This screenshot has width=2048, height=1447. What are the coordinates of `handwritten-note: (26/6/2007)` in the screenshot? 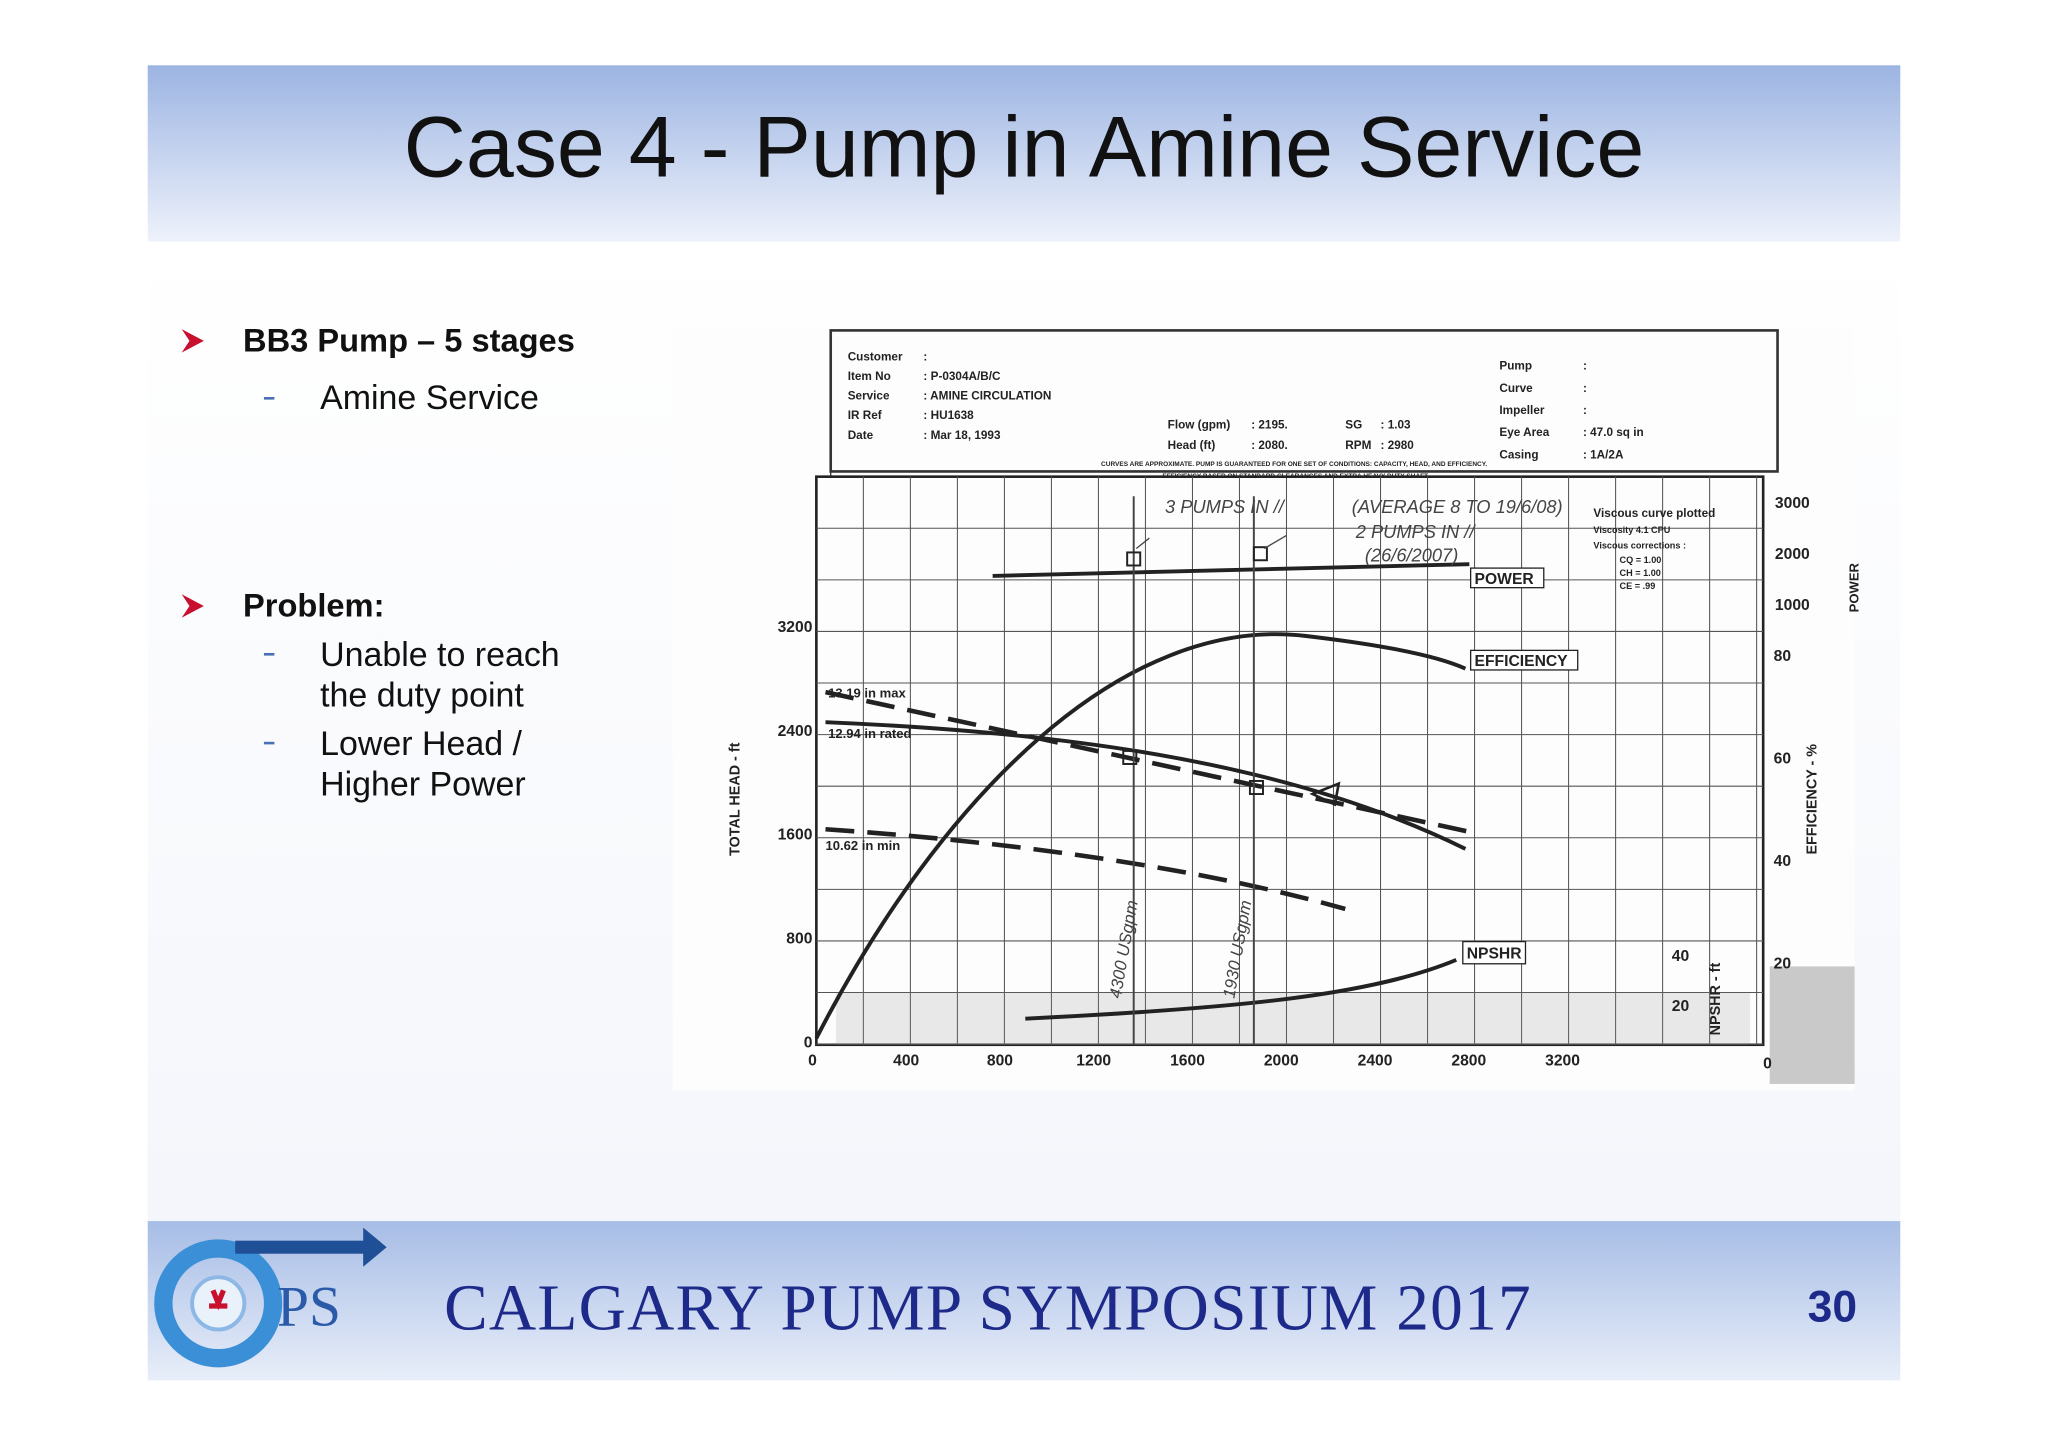 It's located at (1411, 555).